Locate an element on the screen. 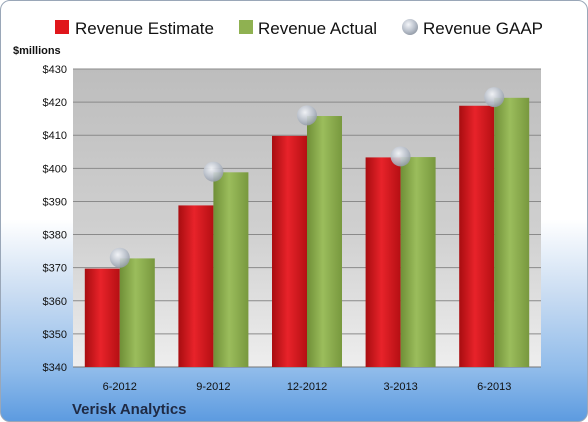  legend-swatch-estimate is located at coordinates (62, 27).